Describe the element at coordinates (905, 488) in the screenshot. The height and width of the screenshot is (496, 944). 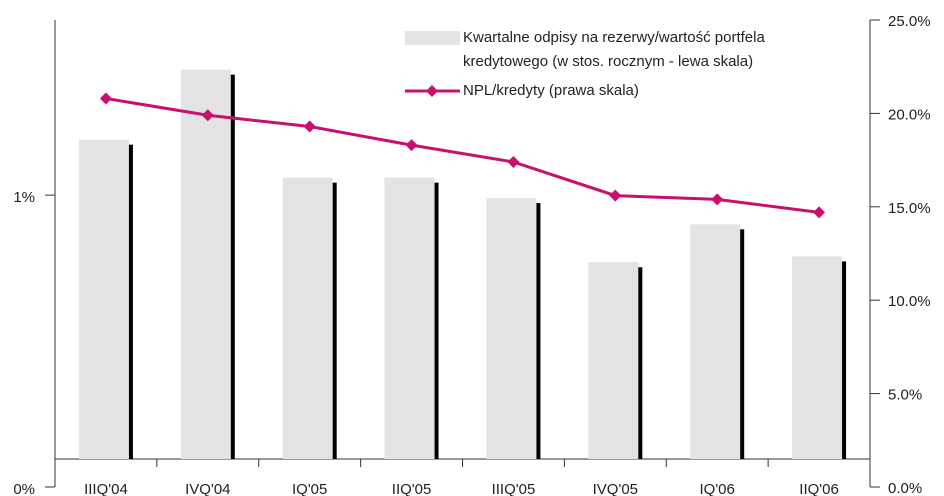
I see `y2-tick-label: 0.0%` at that location.